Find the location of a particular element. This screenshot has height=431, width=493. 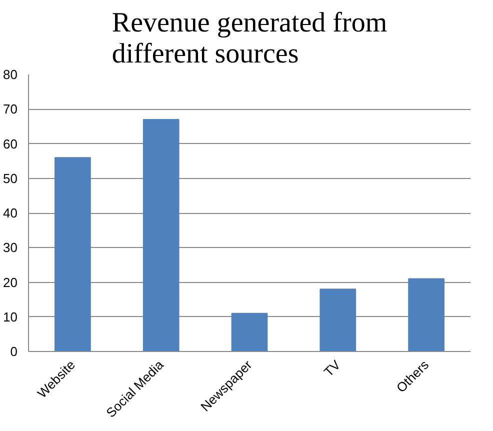

y-tick-label: 70 is located at coordinates (10, 109).